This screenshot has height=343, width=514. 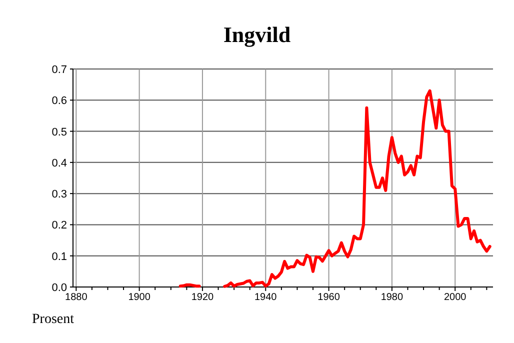 What do you see at coordinates (59, 70) in the screenshot?
I see `y-tick-label: 0.7` at bounding box center [59, 70].